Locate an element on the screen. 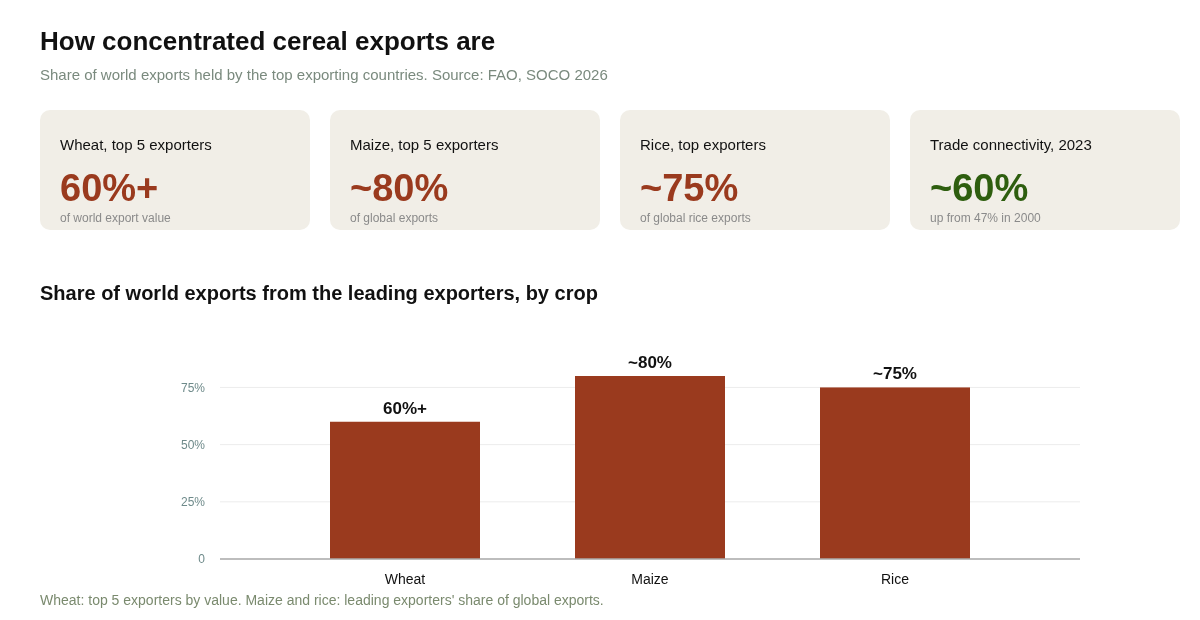  text: up from 47% in 2000 is located at coordinates (986, 218).